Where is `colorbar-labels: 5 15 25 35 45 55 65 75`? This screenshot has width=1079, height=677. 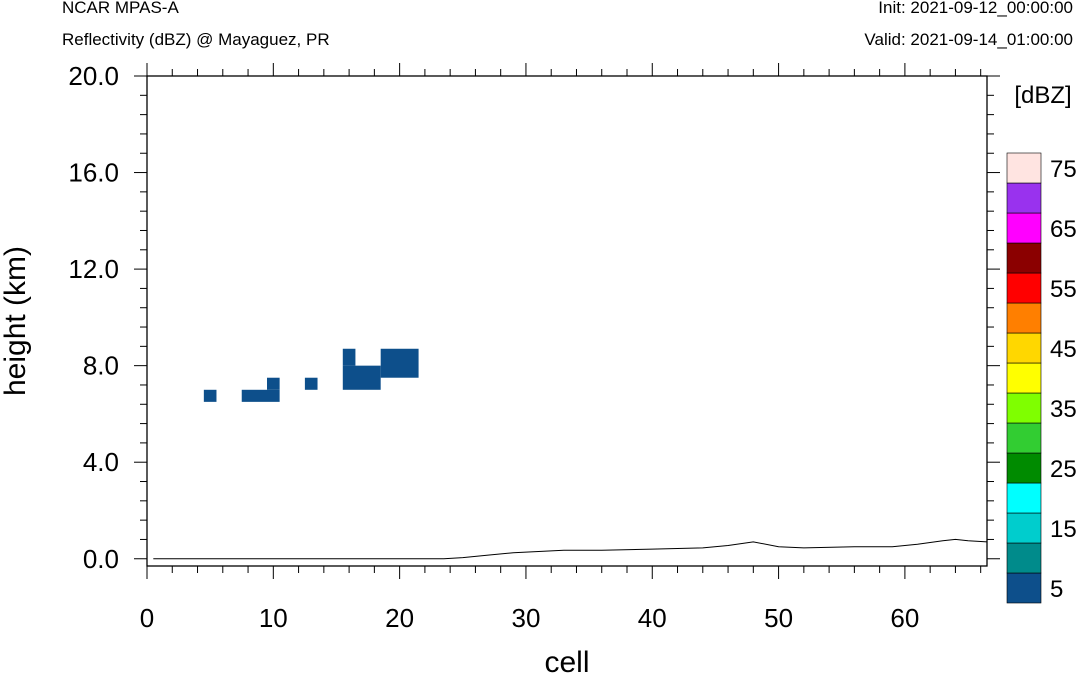 colorbar-labels: 5 15 25 35 45 55 65 75 is located at coordinates (1063, 379).